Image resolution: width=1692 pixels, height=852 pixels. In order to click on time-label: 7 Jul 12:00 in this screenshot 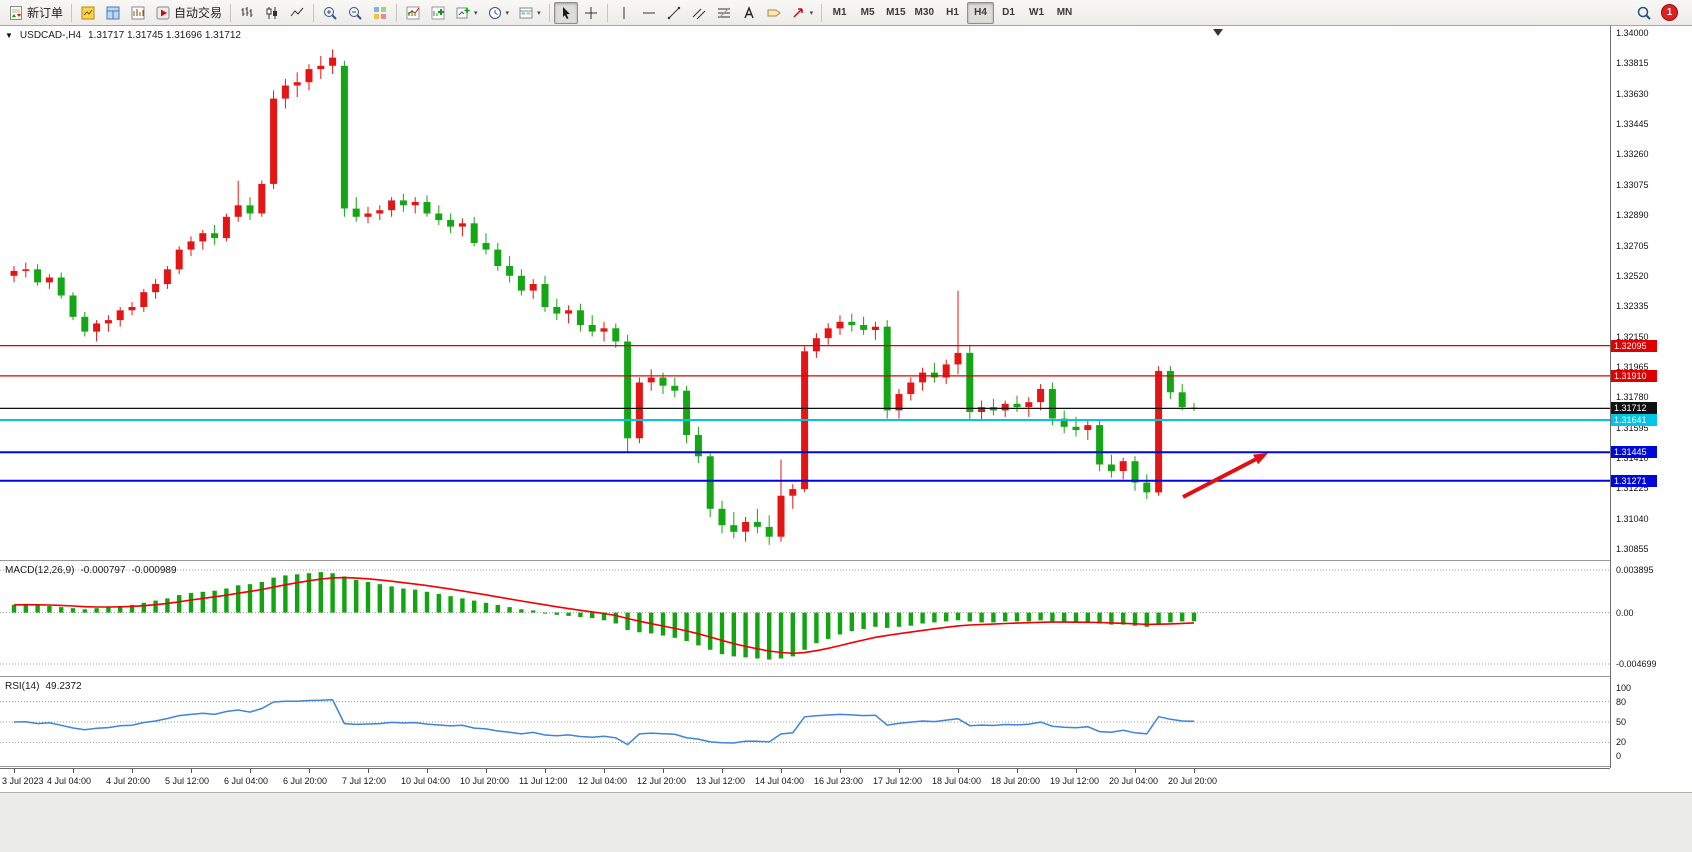, I will do `click(364, 781)`.